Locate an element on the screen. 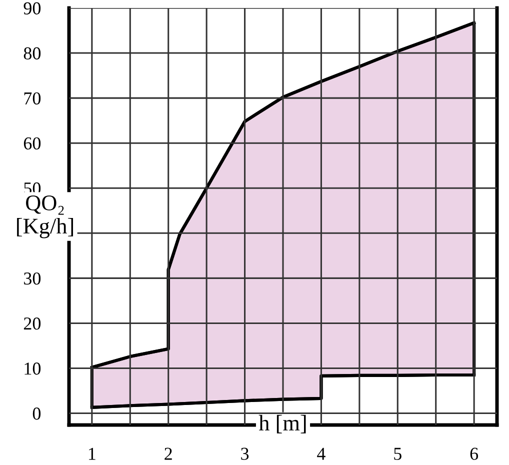 The width and height of the screenshot is (509, 465). y-tick-label: 10 is located at coordinates (32, 368).